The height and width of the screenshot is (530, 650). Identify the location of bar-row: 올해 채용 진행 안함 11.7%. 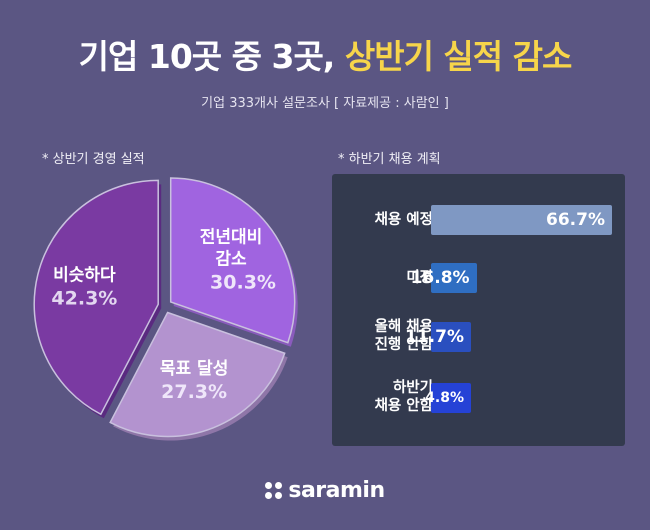
(478, 336).